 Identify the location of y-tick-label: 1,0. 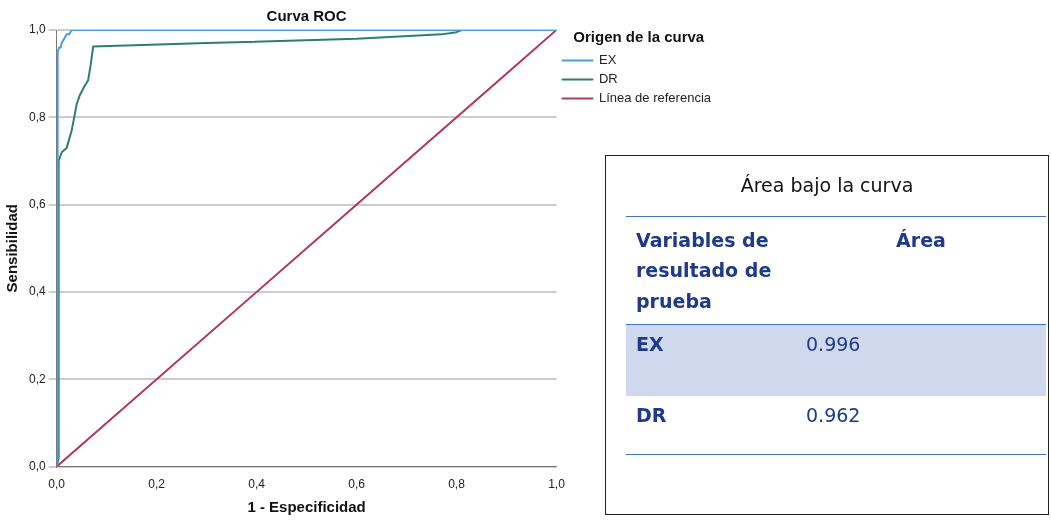
(37, 29).